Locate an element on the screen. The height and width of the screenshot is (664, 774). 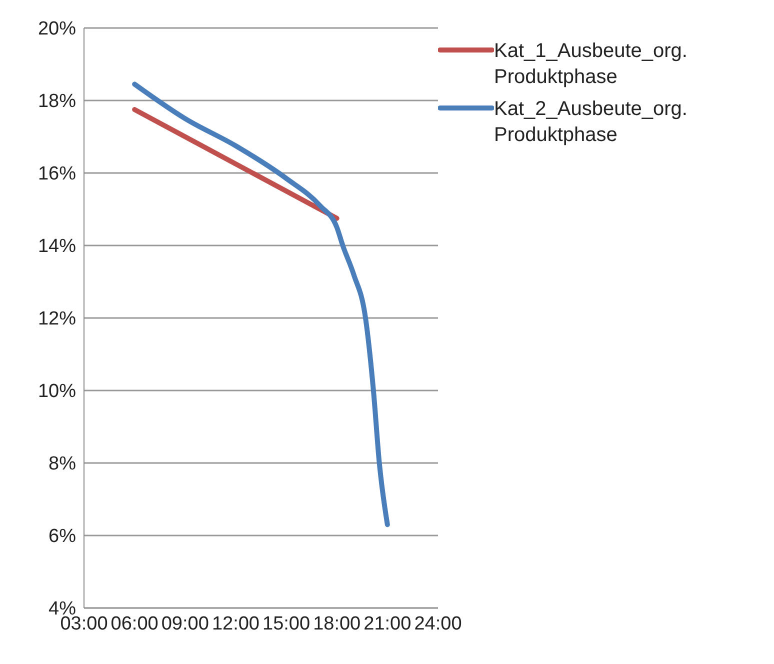
y-tick-label: 16% is located at coordinates (57, 174).